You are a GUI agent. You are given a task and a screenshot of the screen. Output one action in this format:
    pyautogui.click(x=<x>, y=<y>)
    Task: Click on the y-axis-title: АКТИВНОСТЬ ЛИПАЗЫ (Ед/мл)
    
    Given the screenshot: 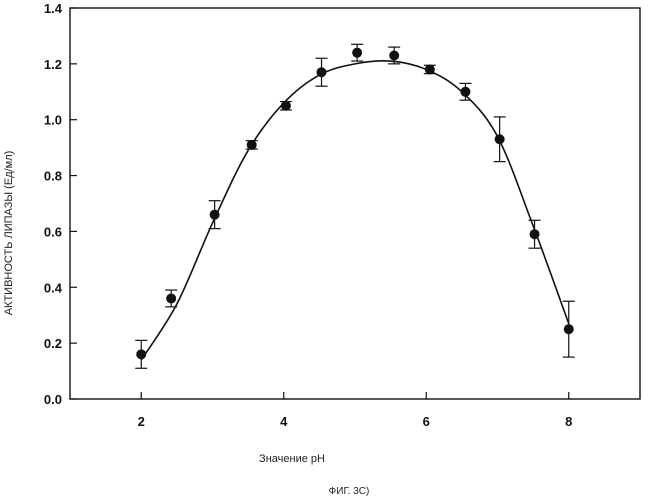 What is the action you would take?
    pyautogui.click(x=9, y=233)
    